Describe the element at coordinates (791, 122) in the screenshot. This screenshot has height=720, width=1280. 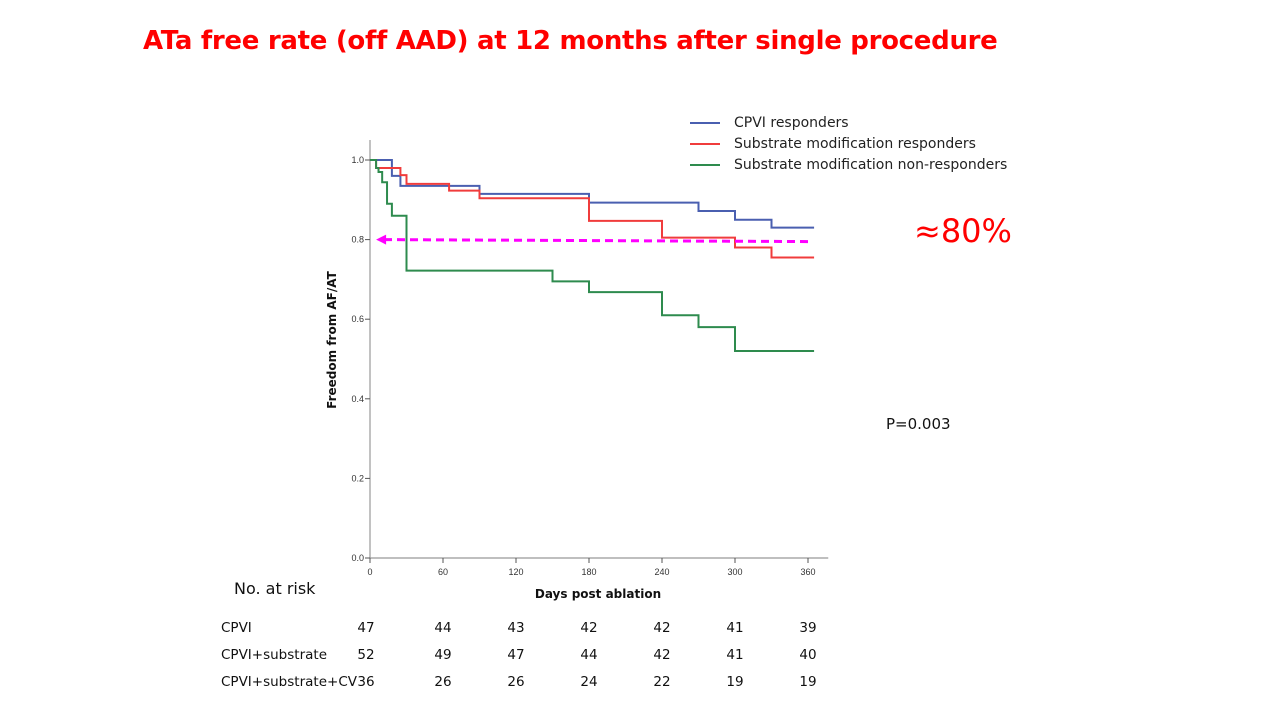
I see `legend-label: CPVI responders` at that location.